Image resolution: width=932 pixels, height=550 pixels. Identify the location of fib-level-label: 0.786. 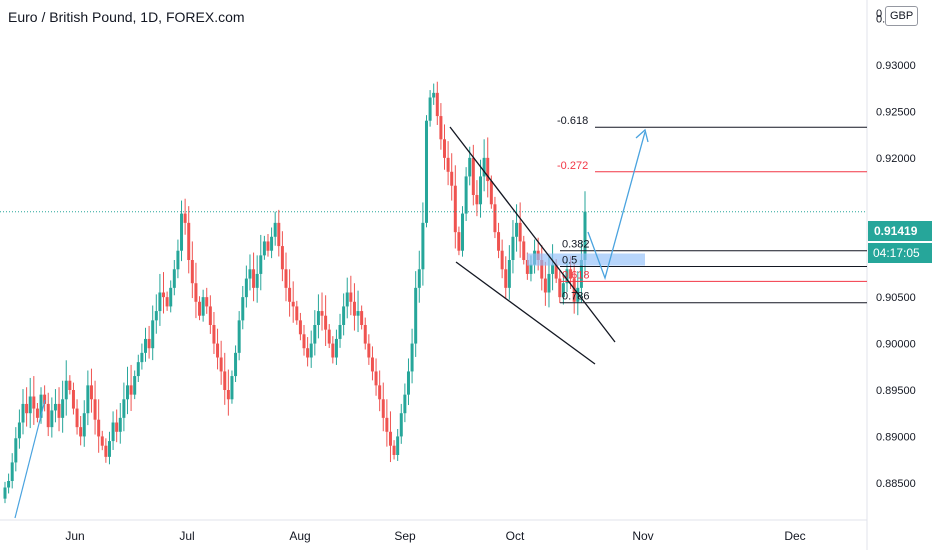
(576, 297).